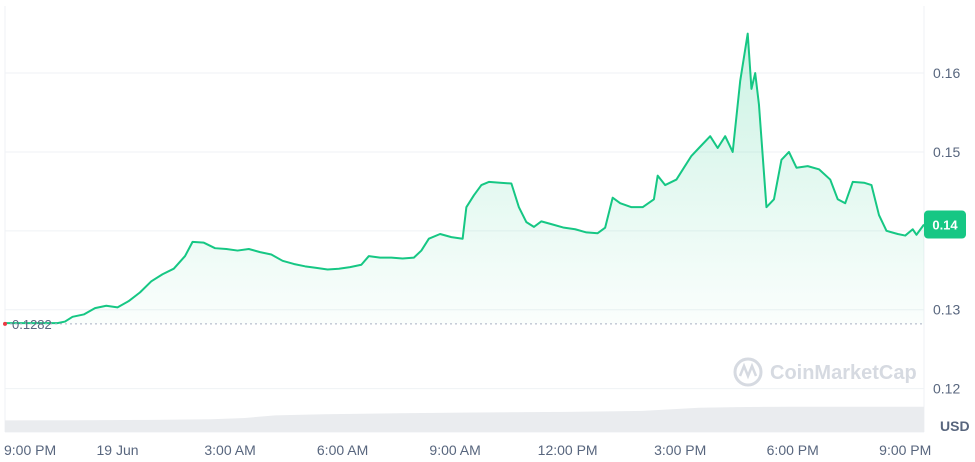 This screenshot has height=462, width=975. What do you see at coordinates (946, 73) in the screenshot?
I see `y-tick-label: 0.16` at bounding box center [946, 73].